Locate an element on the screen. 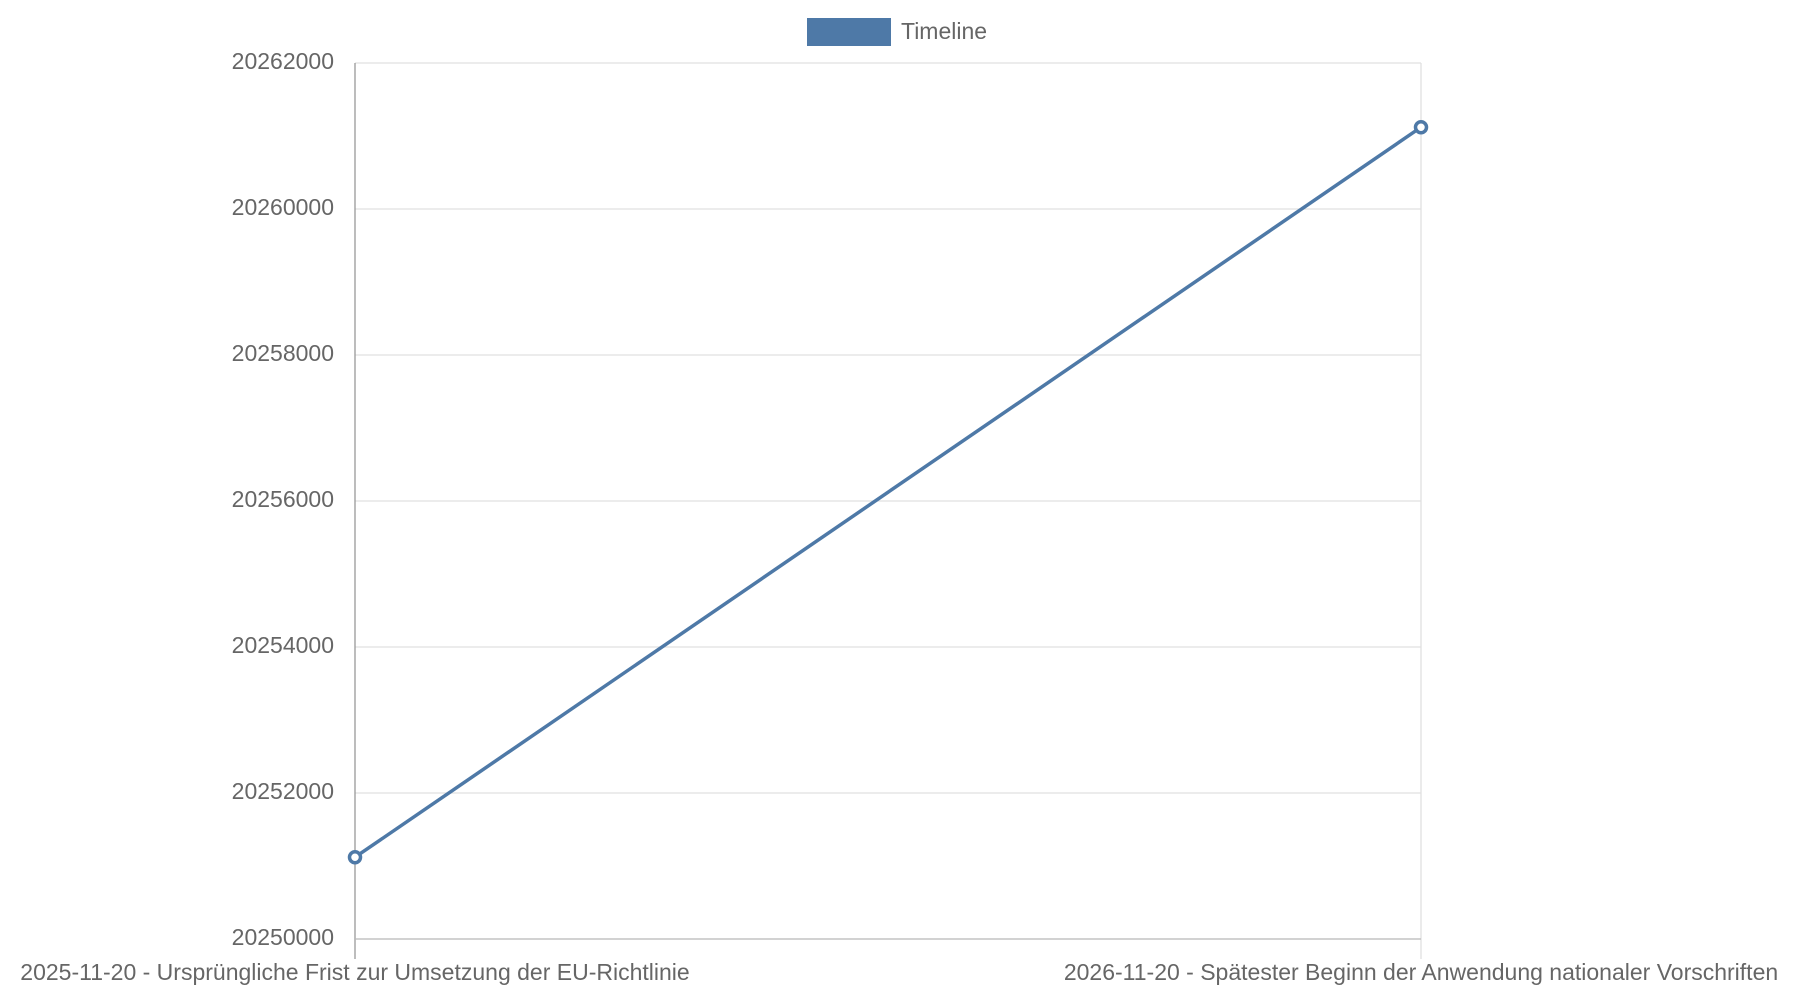 The height and width of the screenshot is (1005, 1800). legend-label: Timeline is located at coordinates (944, 31).